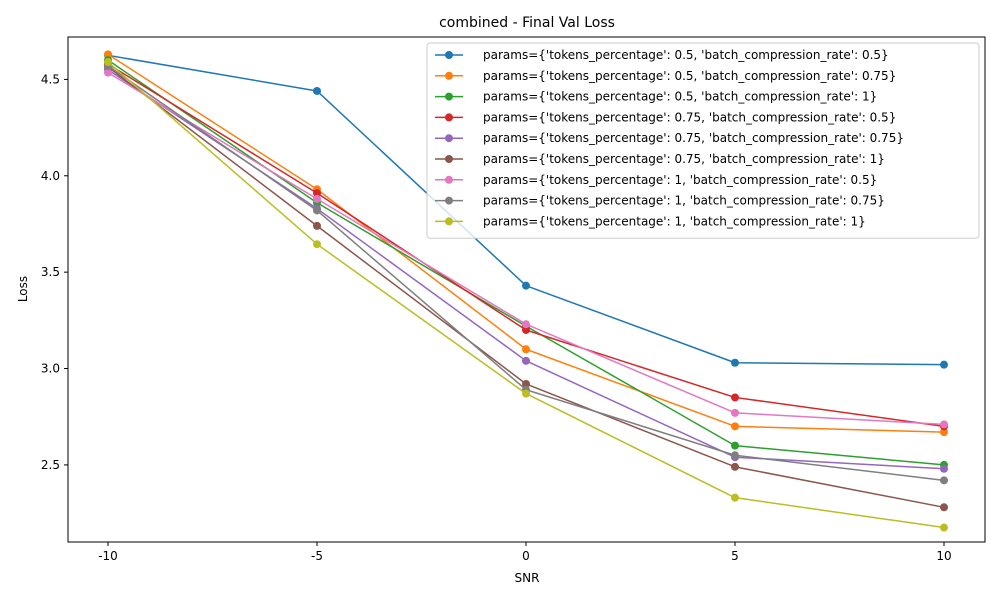 Image resolution: width=1000 pixels, height=600 pixels. I want to click on x-tick-label: 10, so click(943, 556).